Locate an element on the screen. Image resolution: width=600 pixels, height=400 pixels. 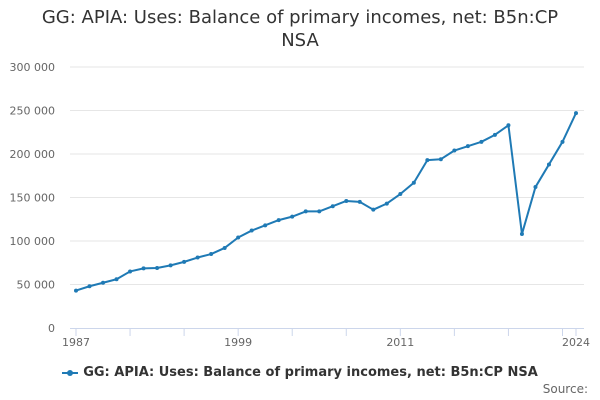
y-tick-label: 150 000 is located at coordinates (33, 198).